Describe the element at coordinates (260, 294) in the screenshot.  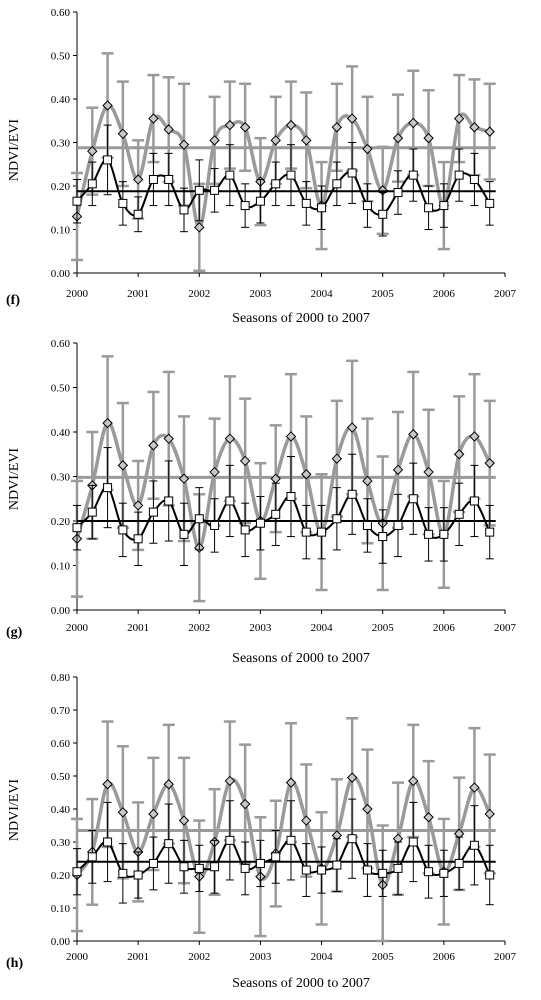
I see `x-tick-label: 2003` at that location.